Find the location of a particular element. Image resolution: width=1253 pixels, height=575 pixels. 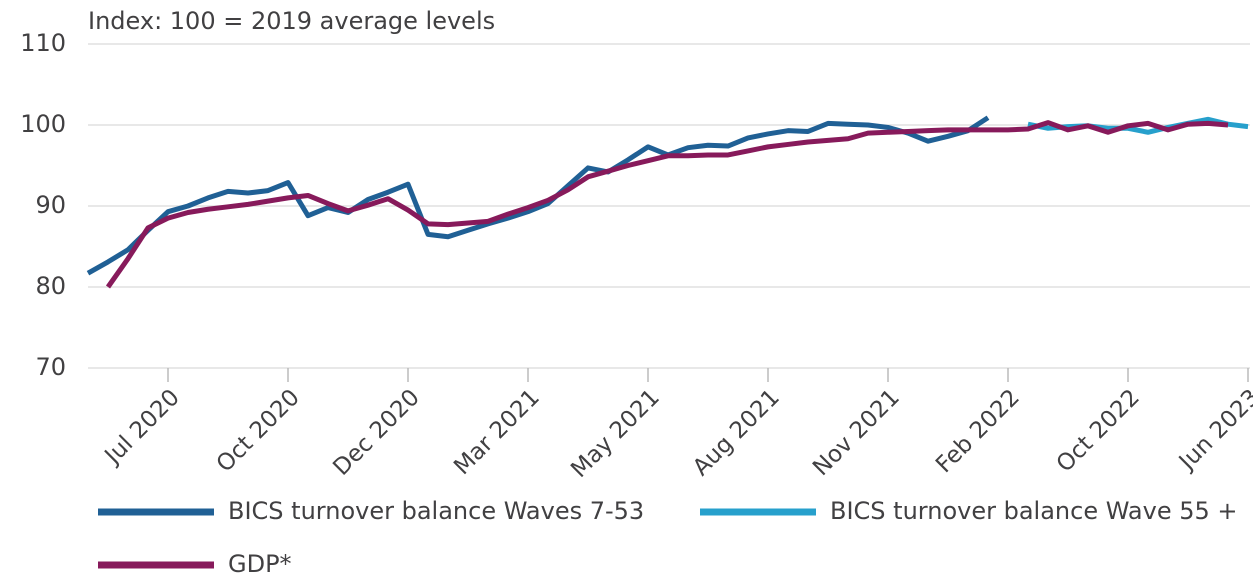

legend-label: BICS turnover balance Waves 7-53 is located at coordinates (436, 511).